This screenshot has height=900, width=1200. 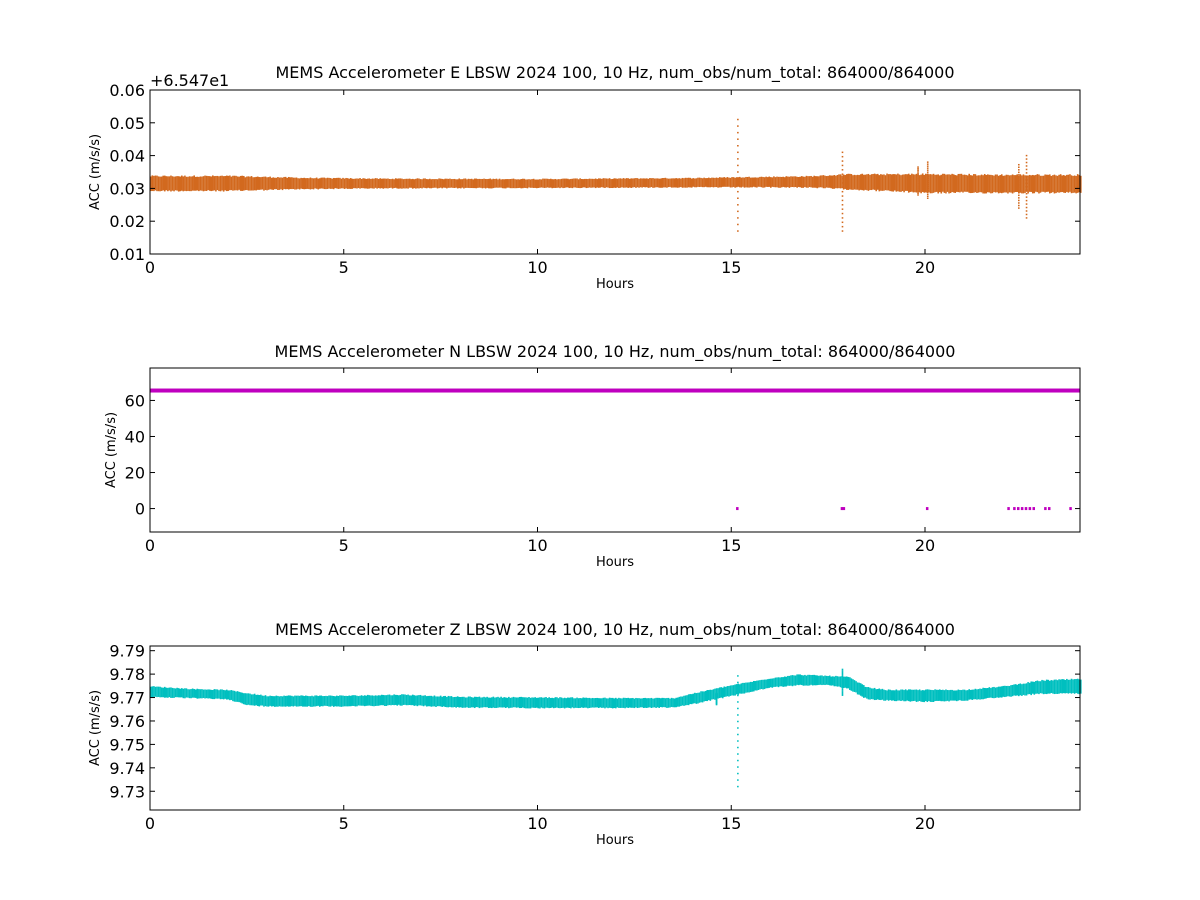 I want to click on panel-z-x-tick-label: 5, so click(x=344, y=823).